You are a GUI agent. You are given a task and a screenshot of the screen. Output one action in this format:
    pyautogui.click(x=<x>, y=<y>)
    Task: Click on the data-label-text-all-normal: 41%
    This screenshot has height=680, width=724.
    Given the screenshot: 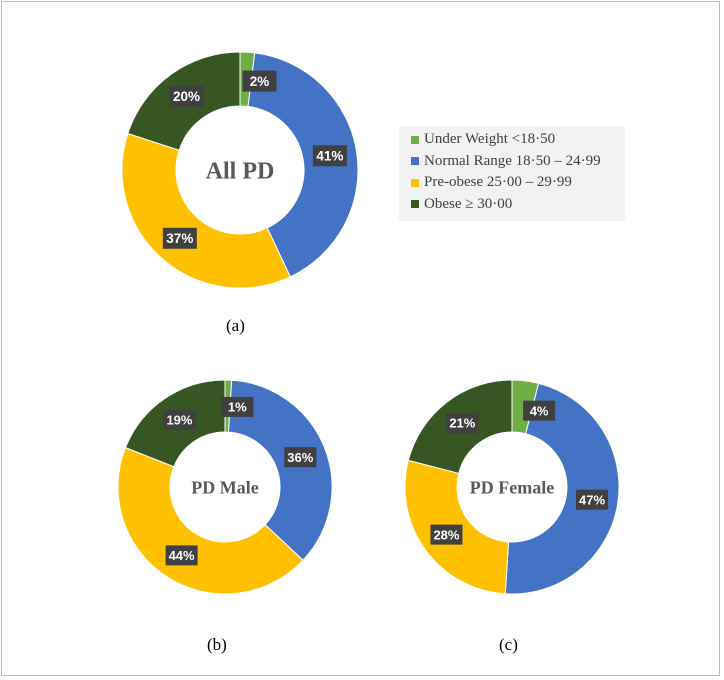 What is the action you would take?
    pyautogui.click(x=329, y=156)
    